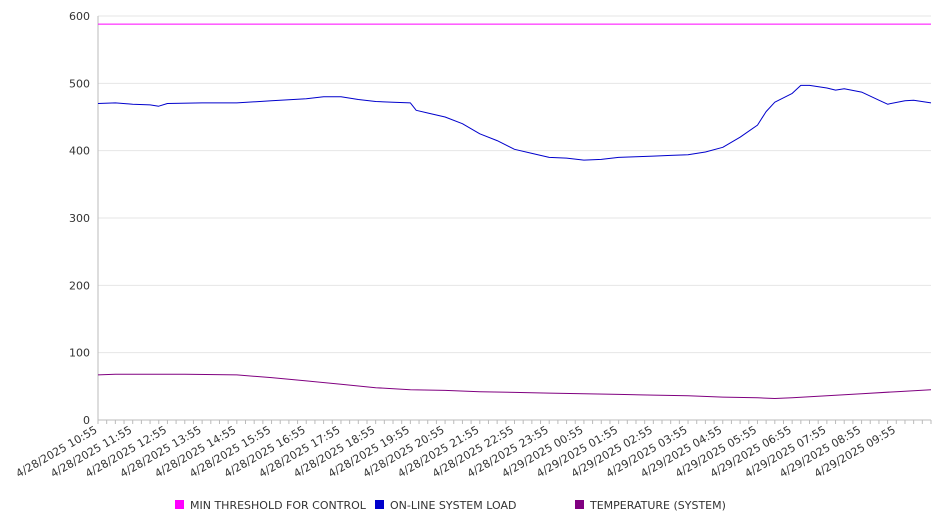 The height and width of the screenshot is (526, 946). I want to click on y-tick-label: 200, so click(79, 285).